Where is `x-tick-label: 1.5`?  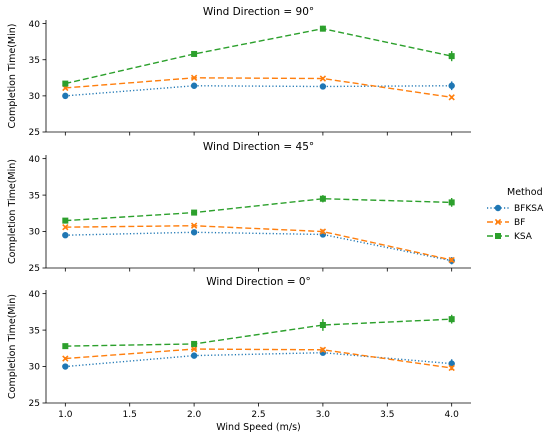 x-tick-label: 1.5 is located at coordinates (130, 415).